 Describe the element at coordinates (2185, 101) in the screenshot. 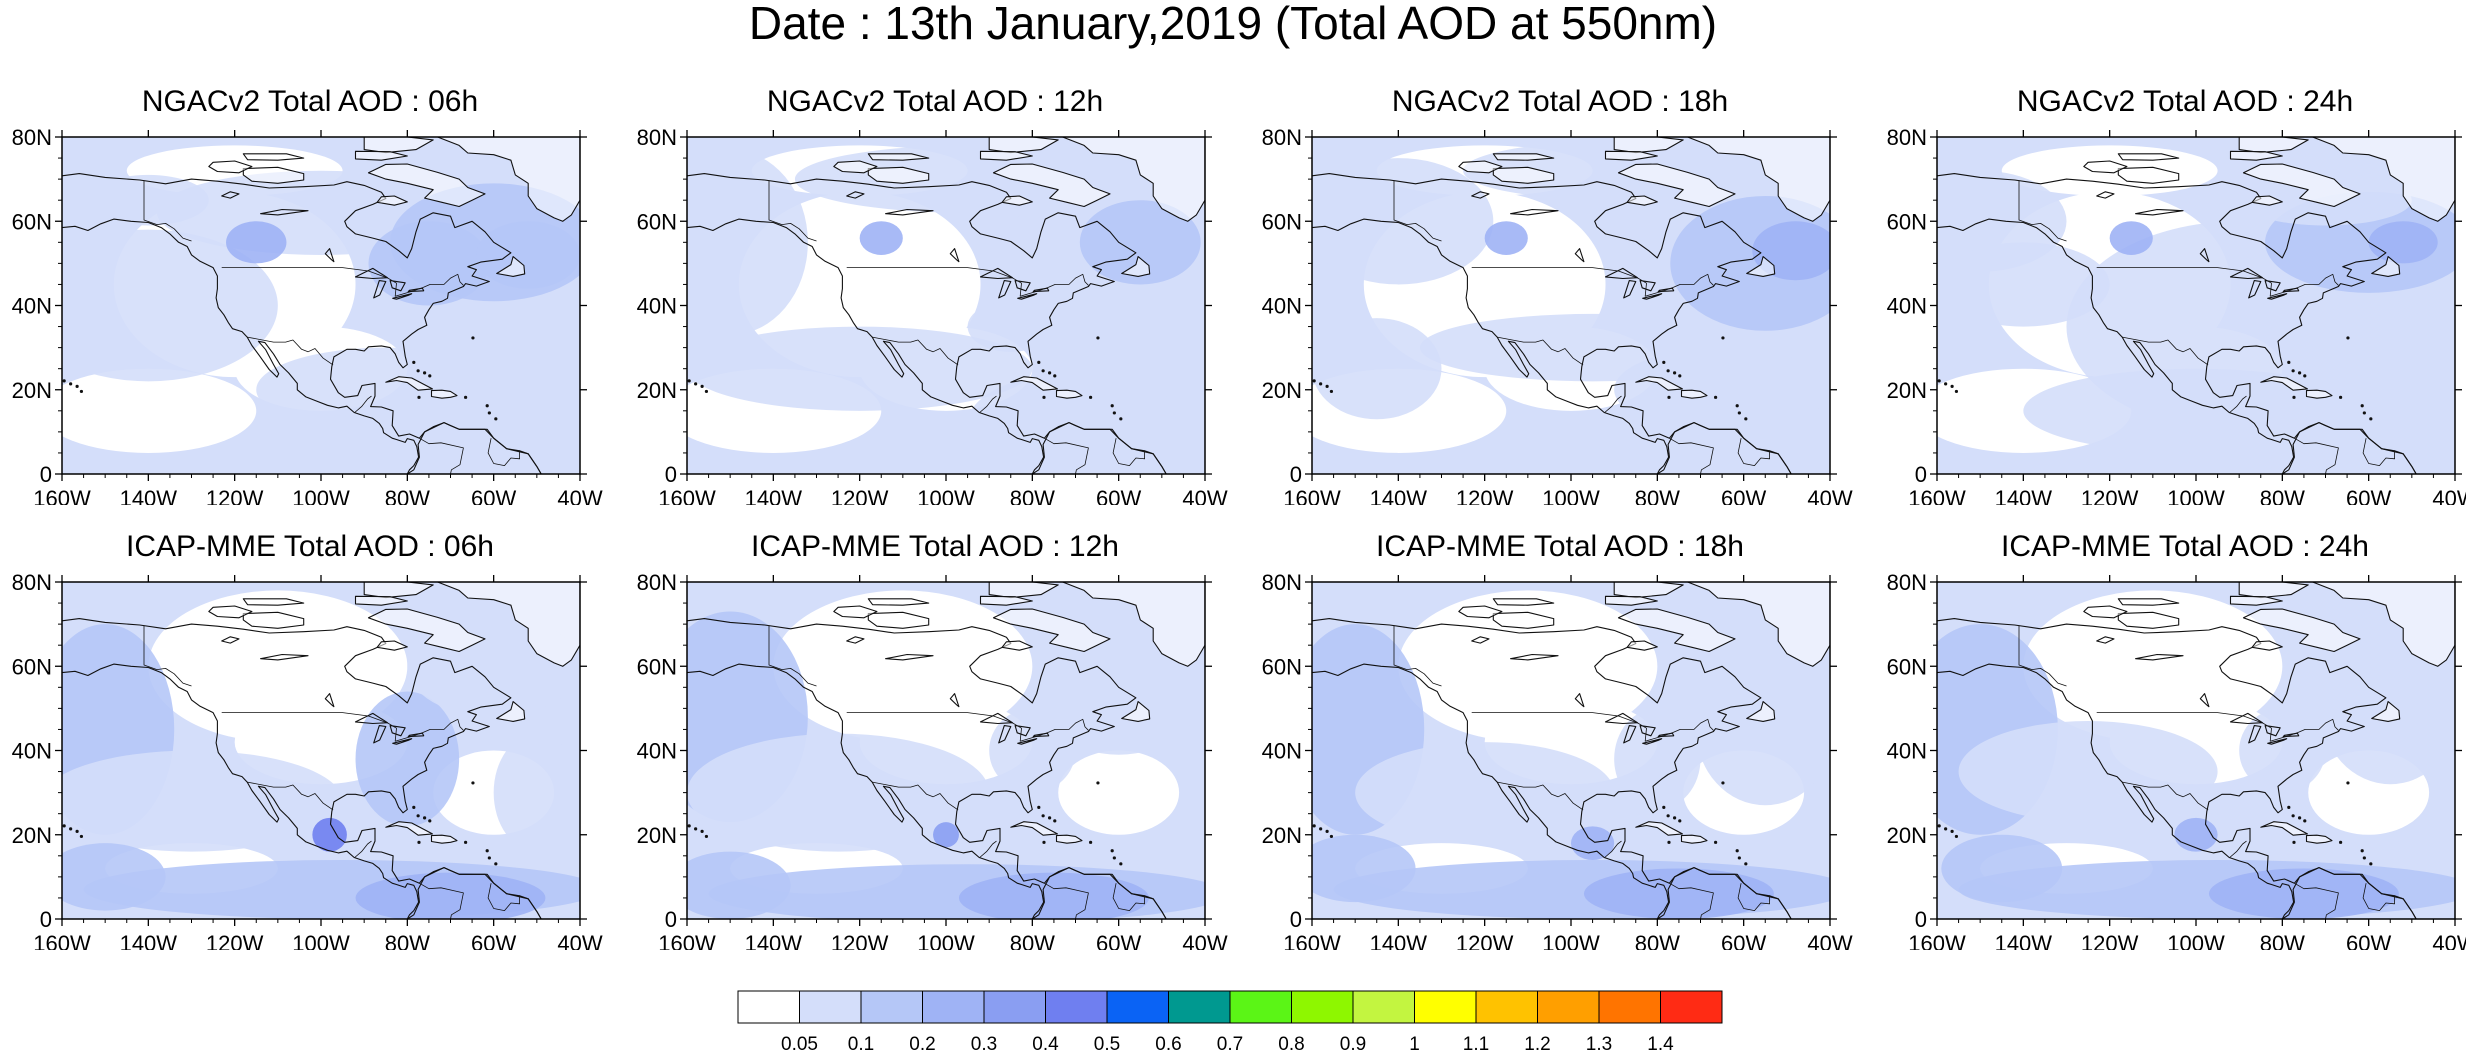

I see `panel-title: NGACv2 Total AOD : 24h` at that location.